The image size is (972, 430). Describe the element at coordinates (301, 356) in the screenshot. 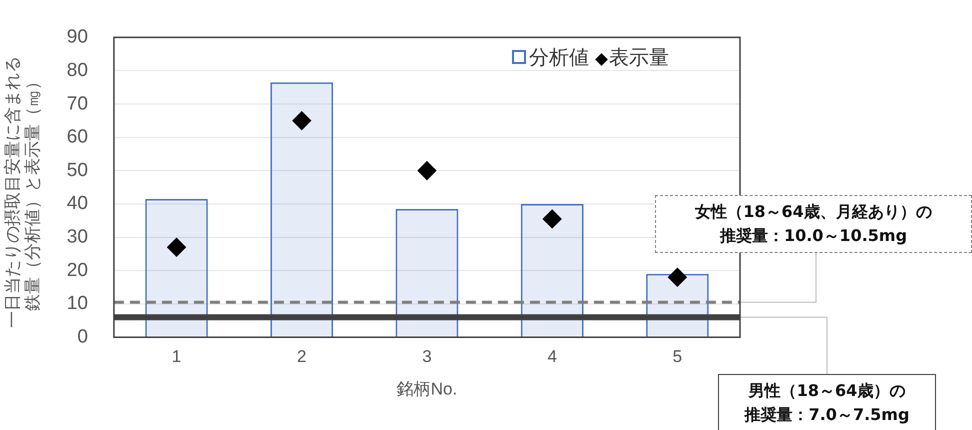

I see `x-tick-label: 2` at that location.